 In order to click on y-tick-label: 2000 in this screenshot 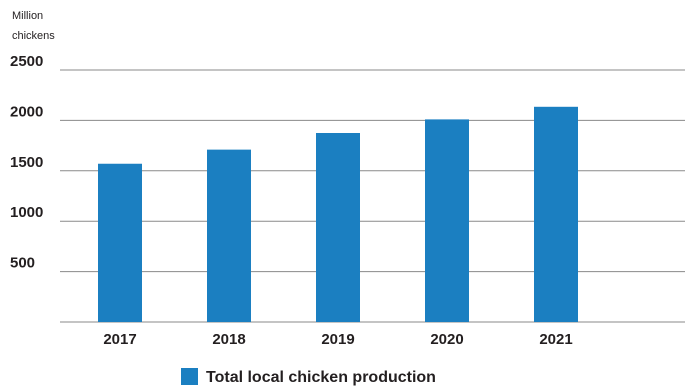, I will do `click(26, 111)`.